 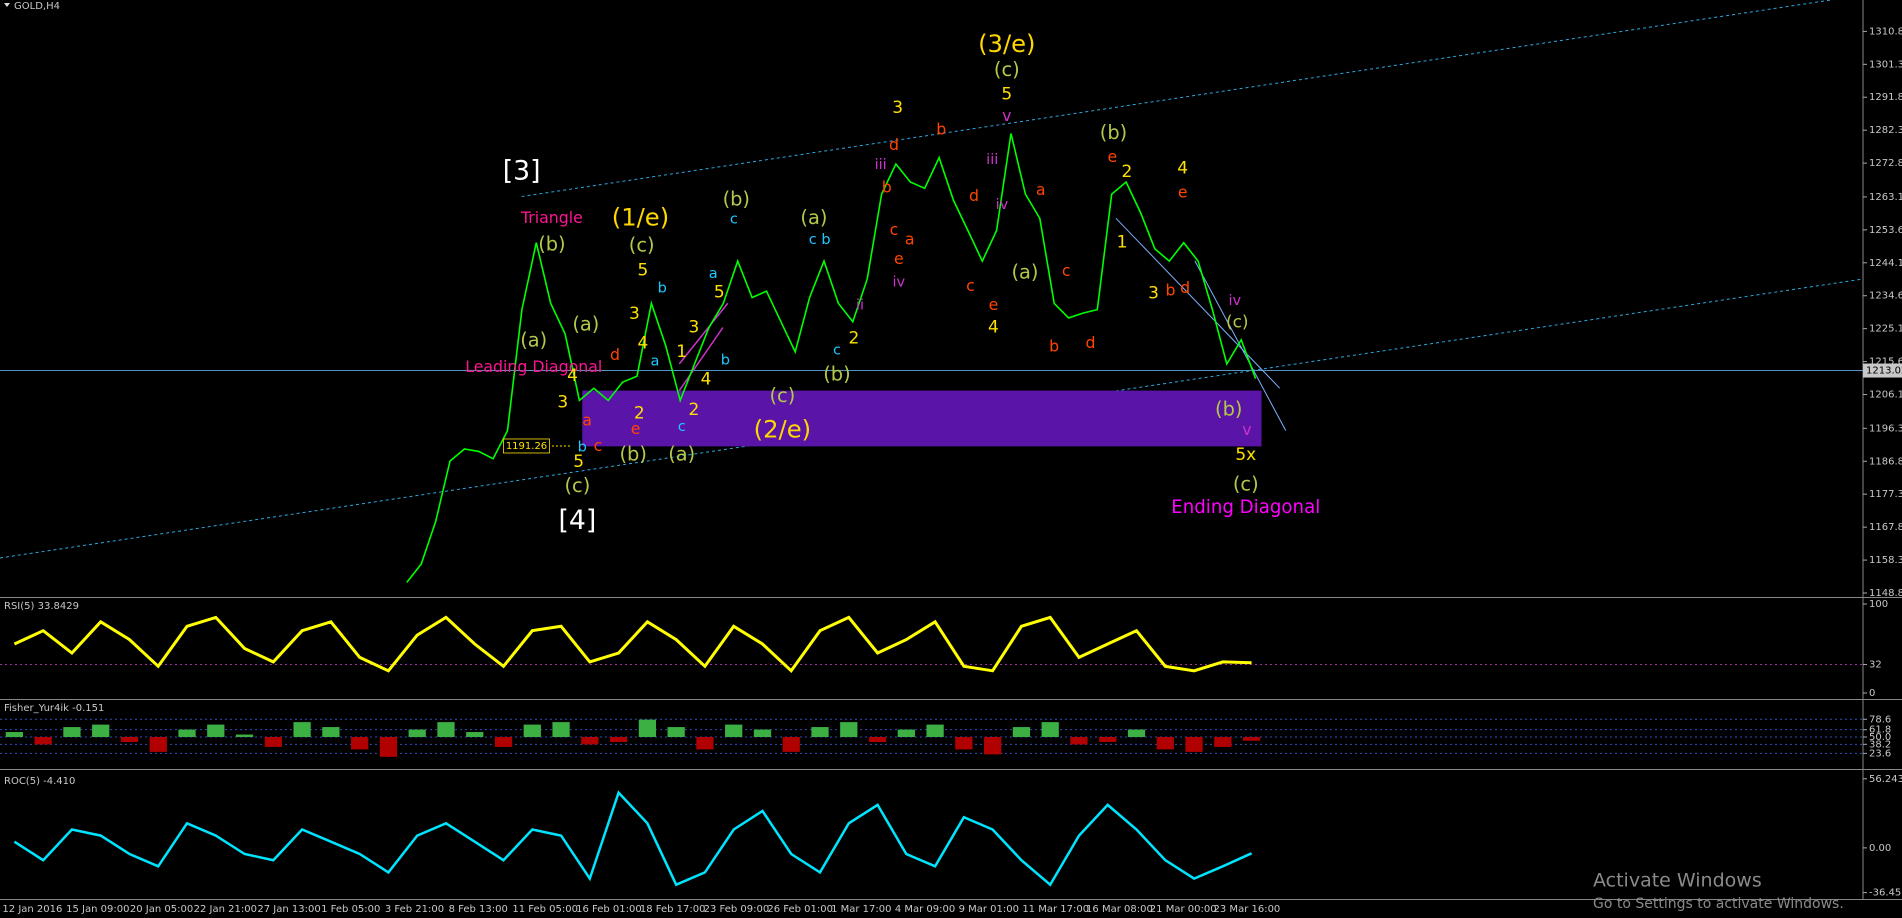 I want to click on y-tick-label: 1272.85, so click(x=1885, y=163).